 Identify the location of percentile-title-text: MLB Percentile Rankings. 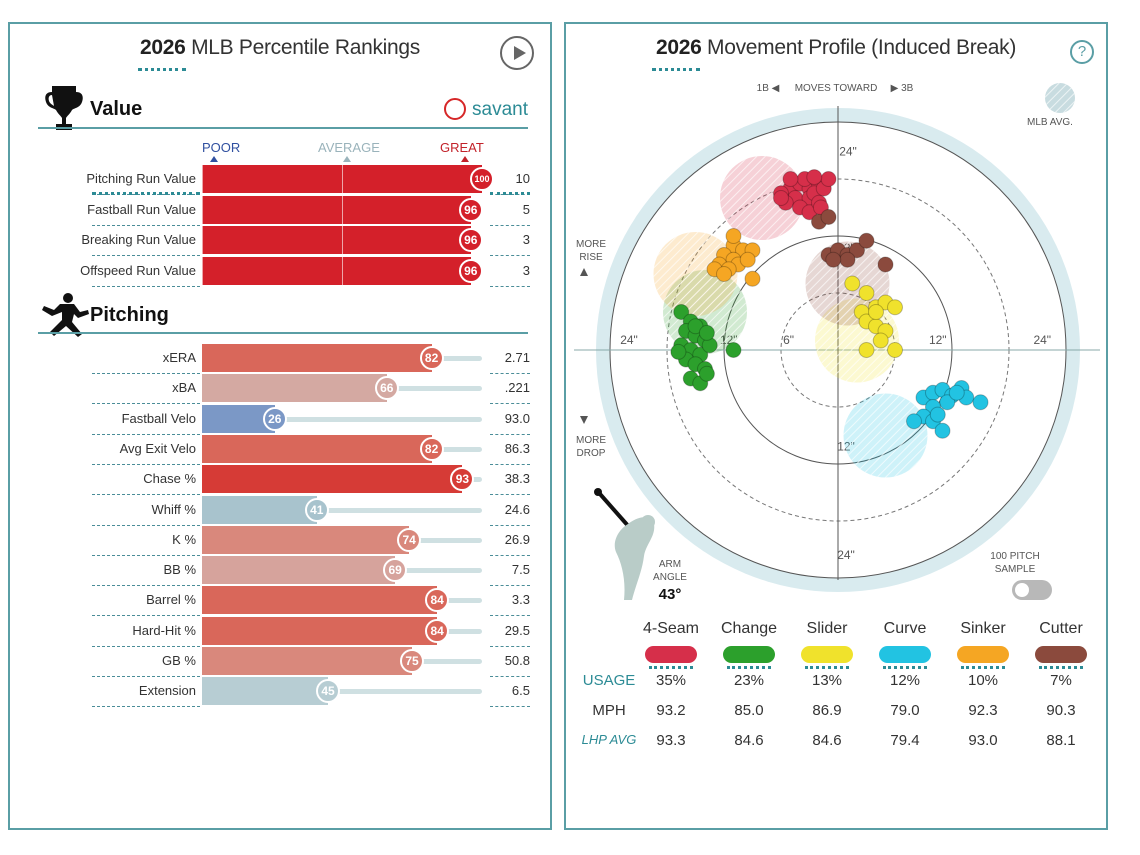
(305, 47).